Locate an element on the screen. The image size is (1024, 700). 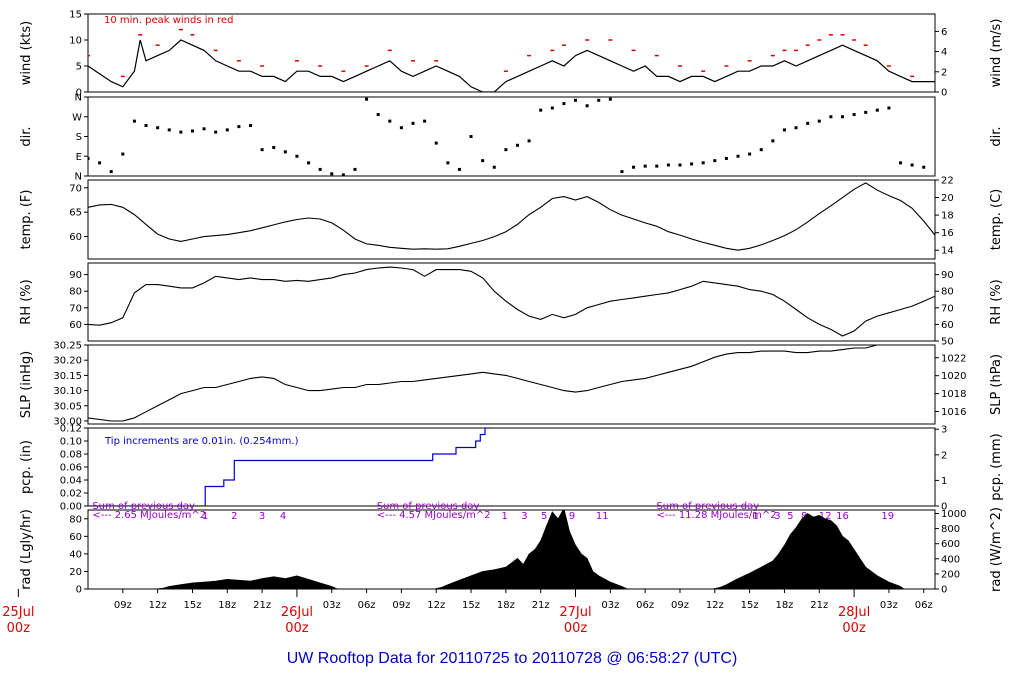
dir-ytick-label: W is located at coordinates (77, 117).